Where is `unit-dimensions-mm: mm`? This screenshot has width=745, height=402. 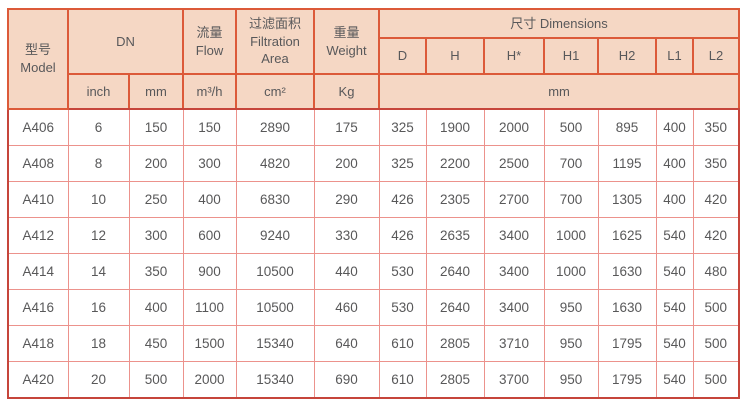 unit-dimensions-mm: mm is located at coordinates (559, 91).